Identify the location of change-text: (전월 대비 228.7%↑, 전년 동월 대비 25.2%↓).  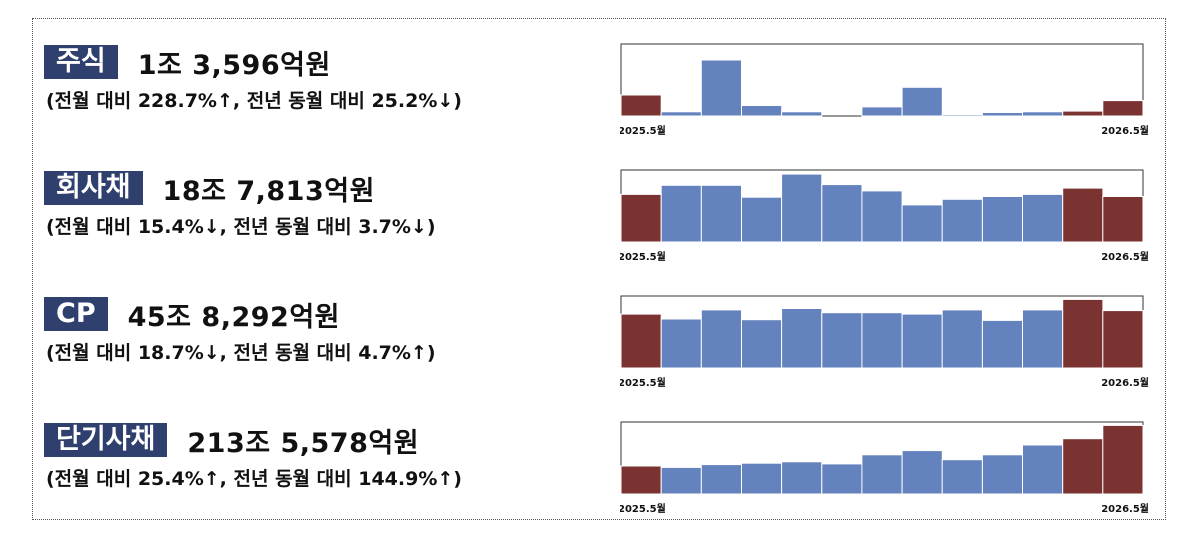
(254, 101).